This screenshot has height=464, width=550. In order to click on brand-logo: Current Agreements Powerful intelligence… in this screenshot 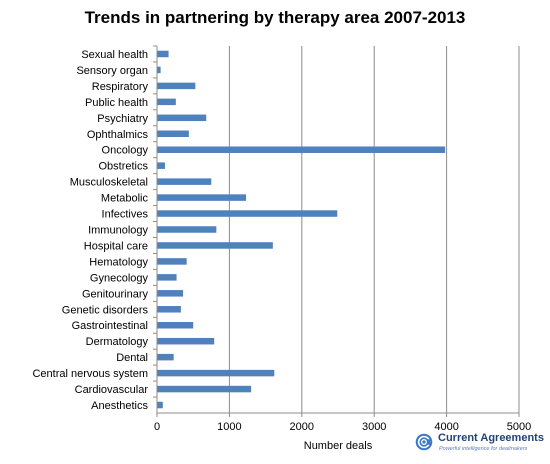, I will do `click(480, 444)`.